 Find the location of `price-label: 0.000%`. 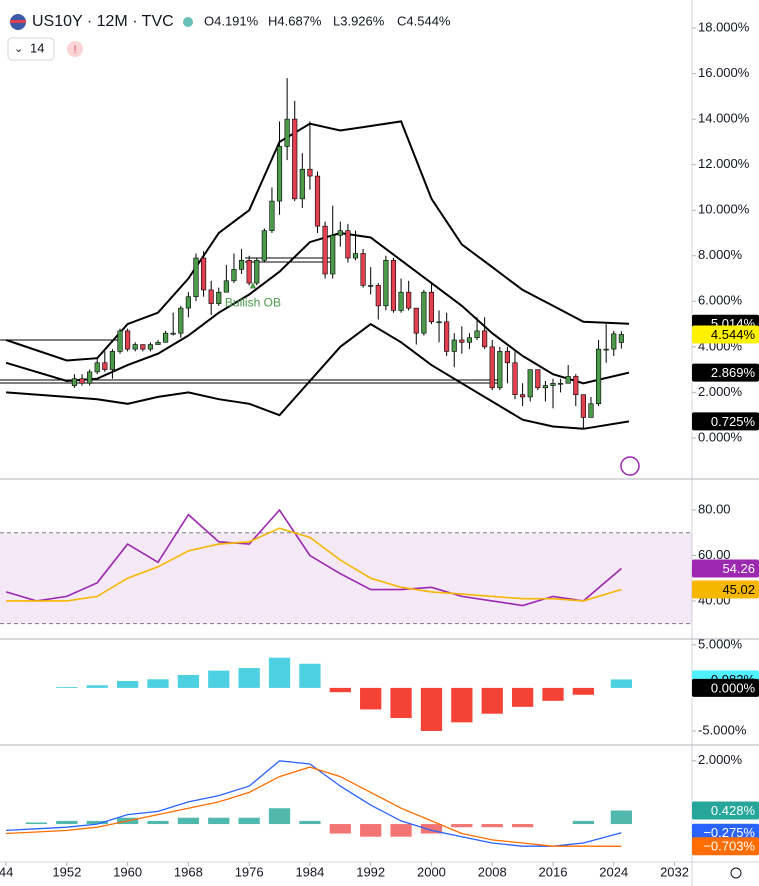

price-label: 0.000% is located at coordinates (733, 687).